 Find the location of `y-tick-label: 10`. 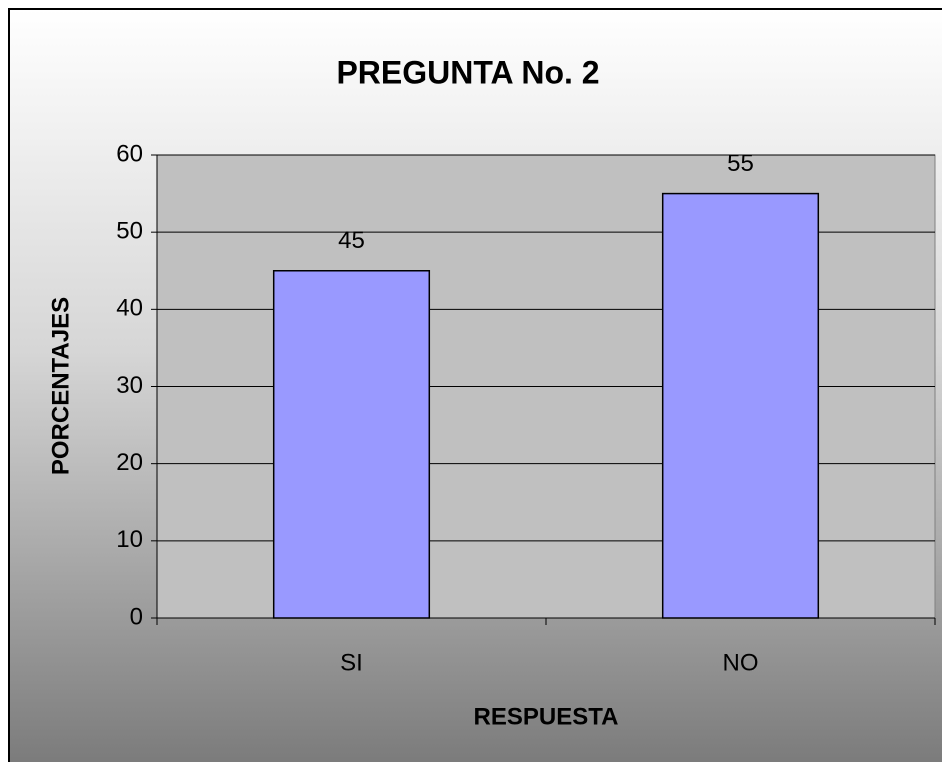

y-tick-label: 10 is located at coordinates (129, 539).